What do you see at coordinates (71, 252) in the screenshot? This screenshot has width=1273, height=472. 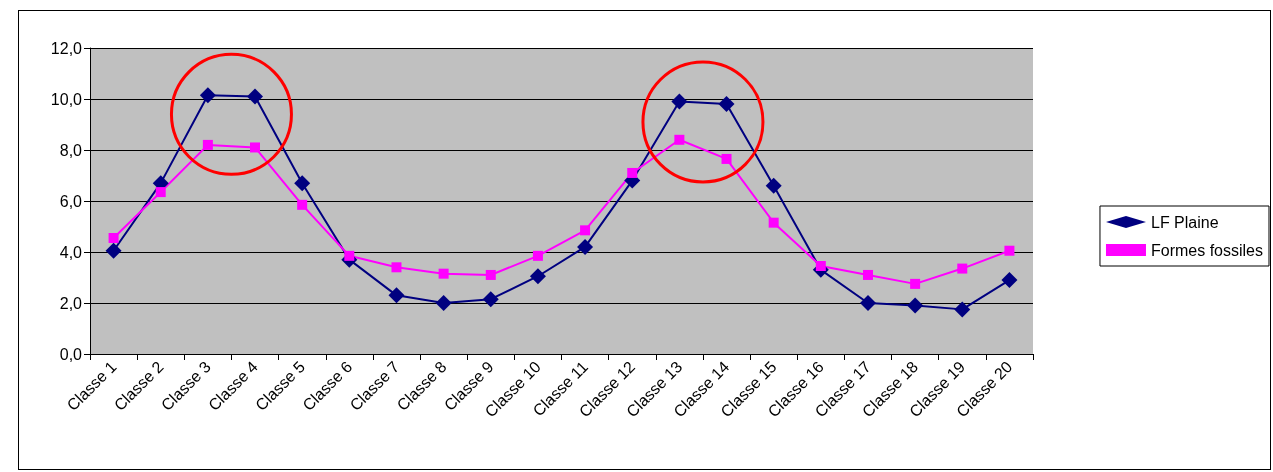 I see `y-tick-label: 4,0` at bounding box center [71, 252].